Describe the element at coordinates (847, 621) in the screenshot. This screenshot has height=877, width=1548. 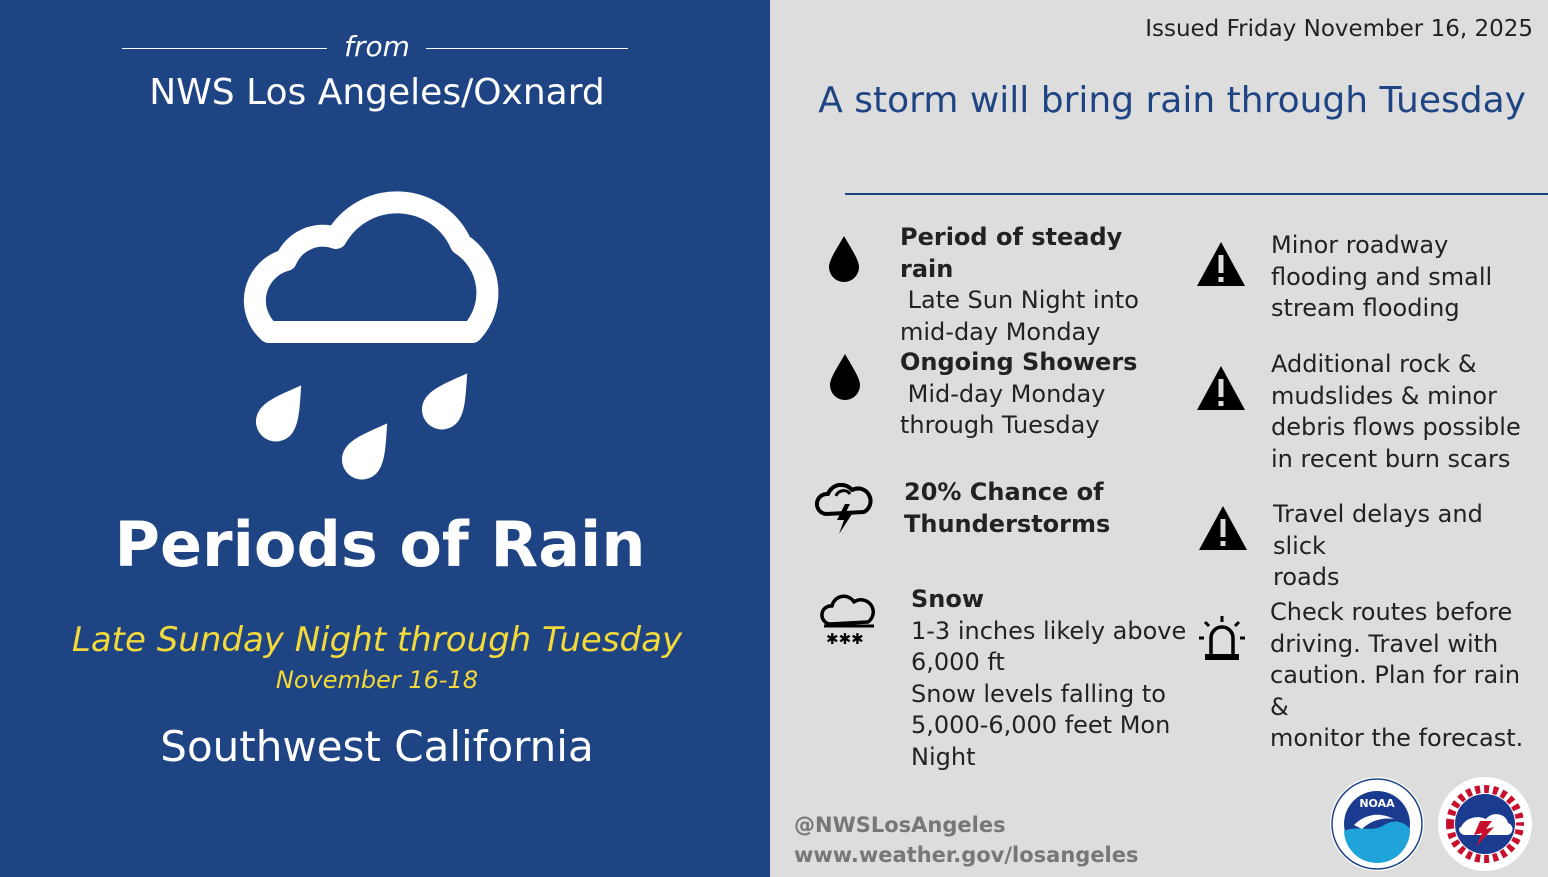
I see `snow-cloud-icon: ✱✱✱` at that location.